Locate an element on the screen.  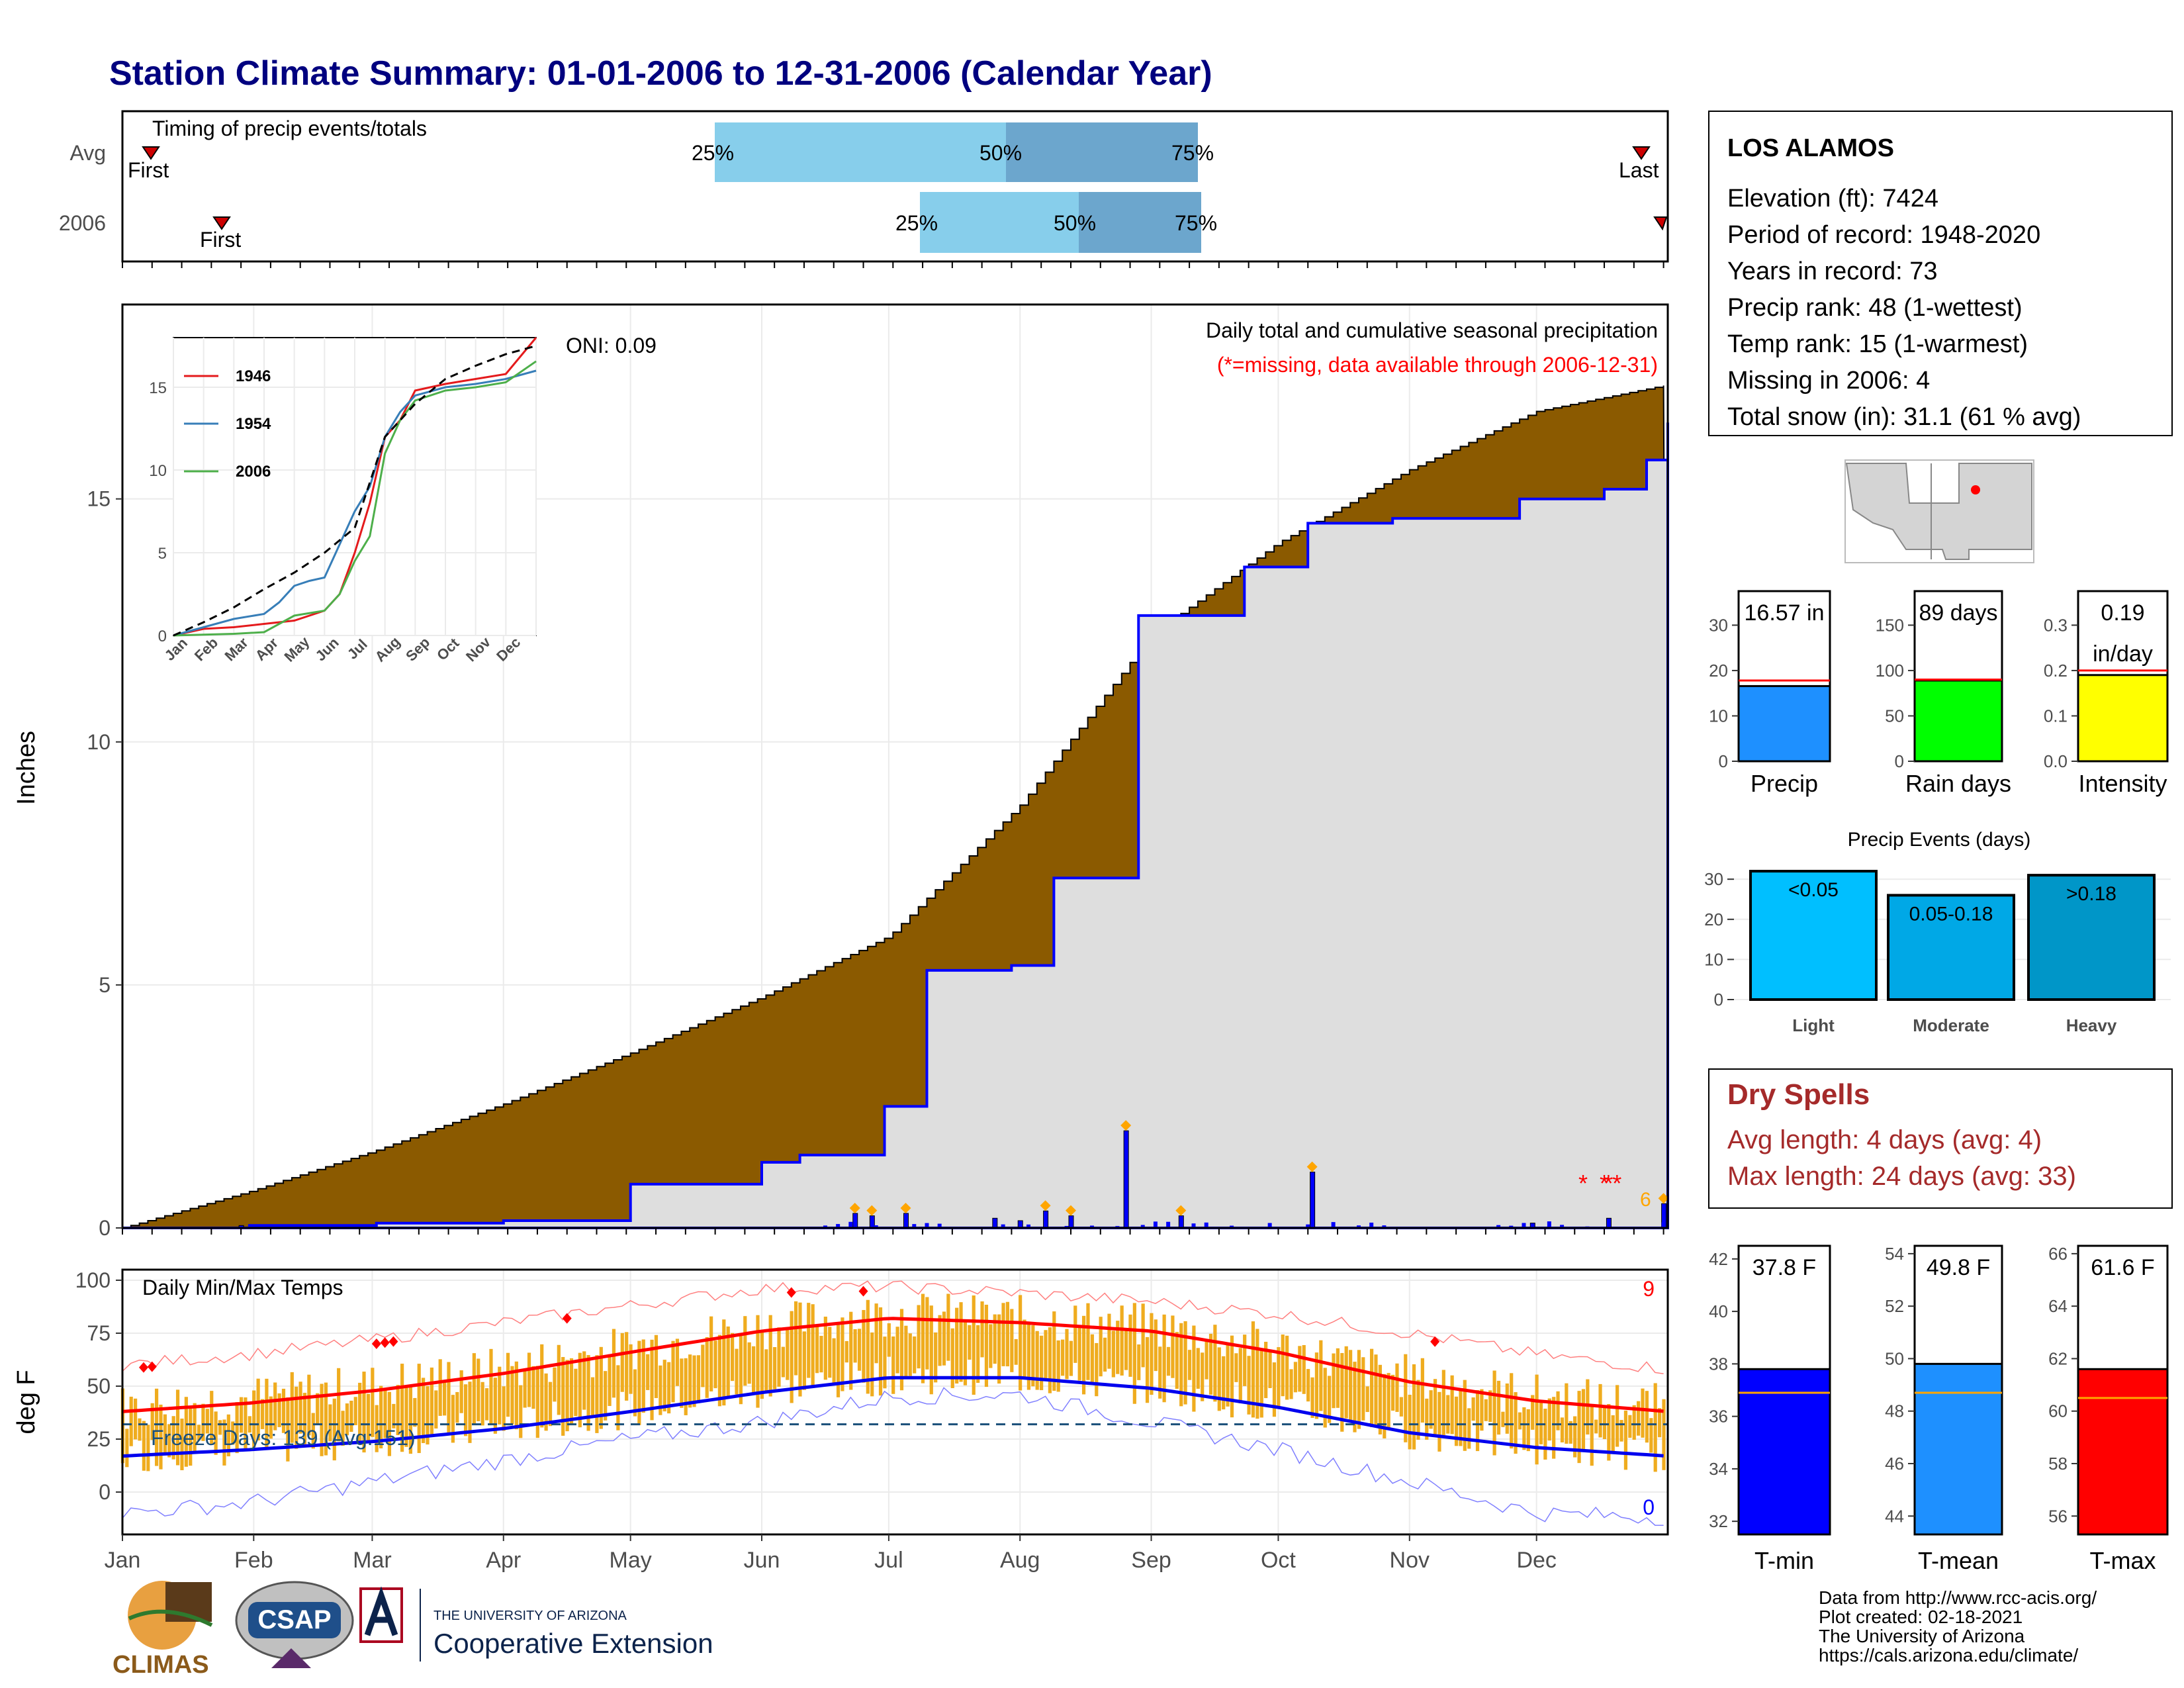
record-high-count: 9 is located at coordinates (1649, 1289).